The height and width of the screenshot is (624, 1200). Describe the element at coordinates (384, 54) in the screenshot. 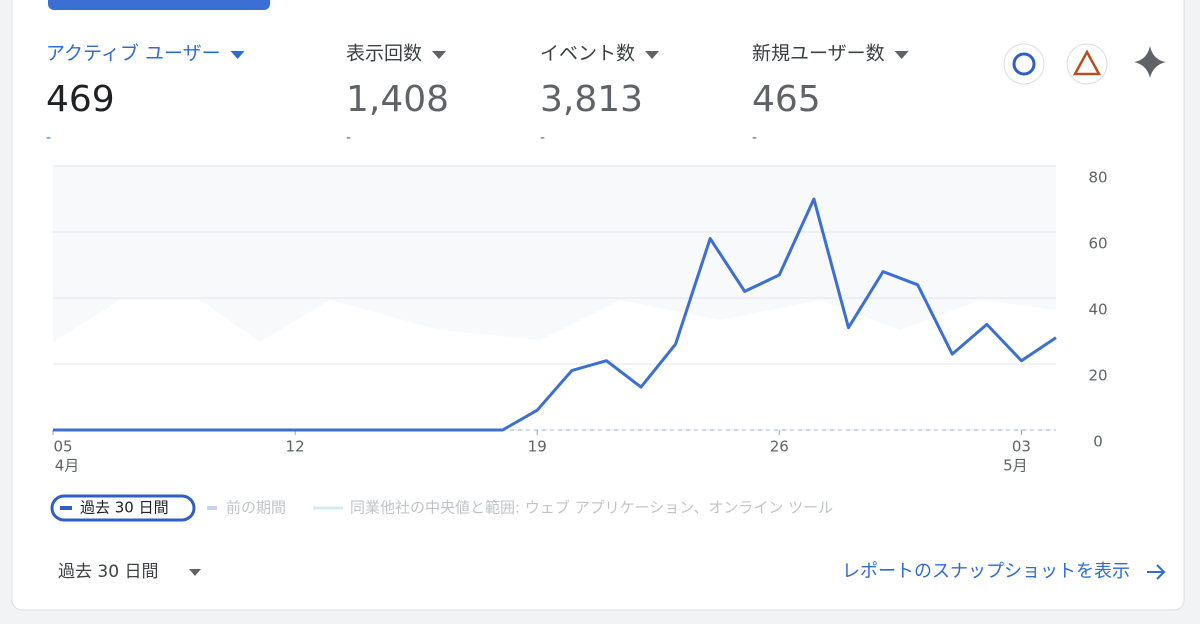

I see `metric-label: 表示回数` at that location.